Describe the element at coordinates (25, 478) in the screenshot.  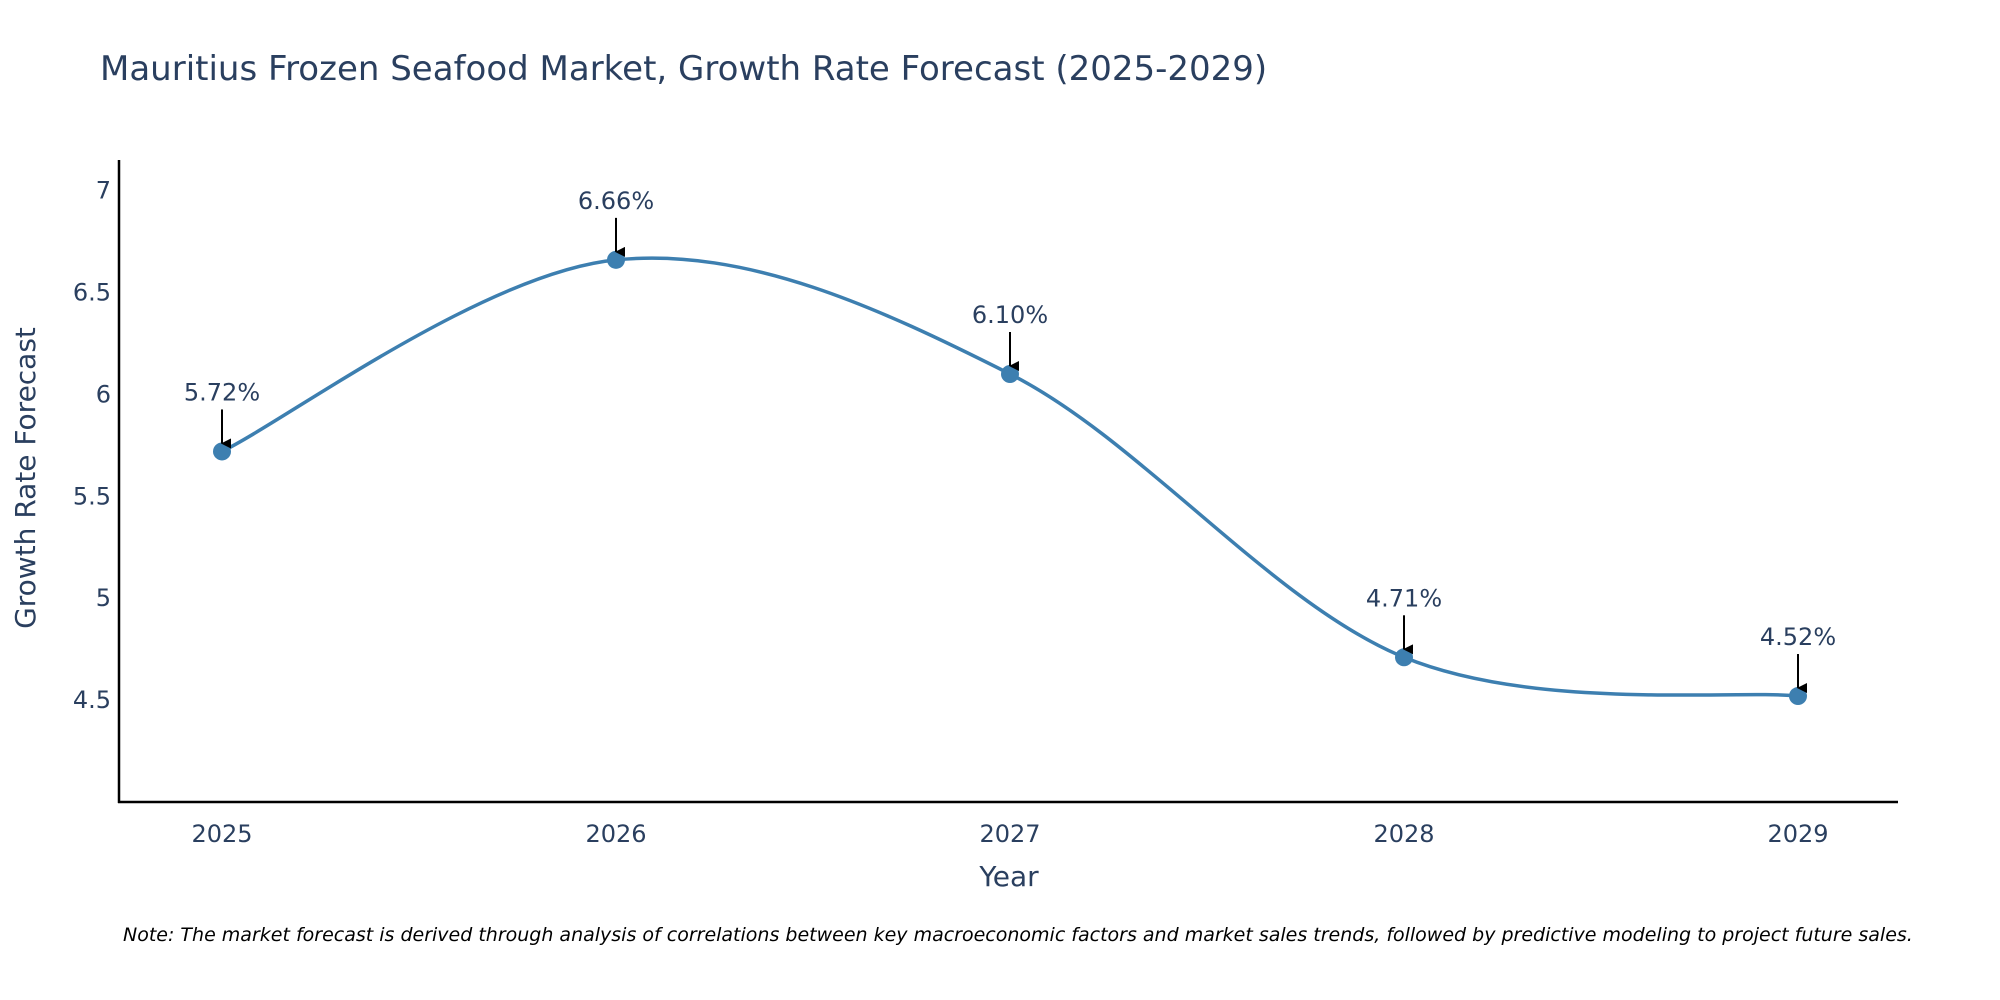
I see `y-axis-label: Growth Rate Forecast` at that location.